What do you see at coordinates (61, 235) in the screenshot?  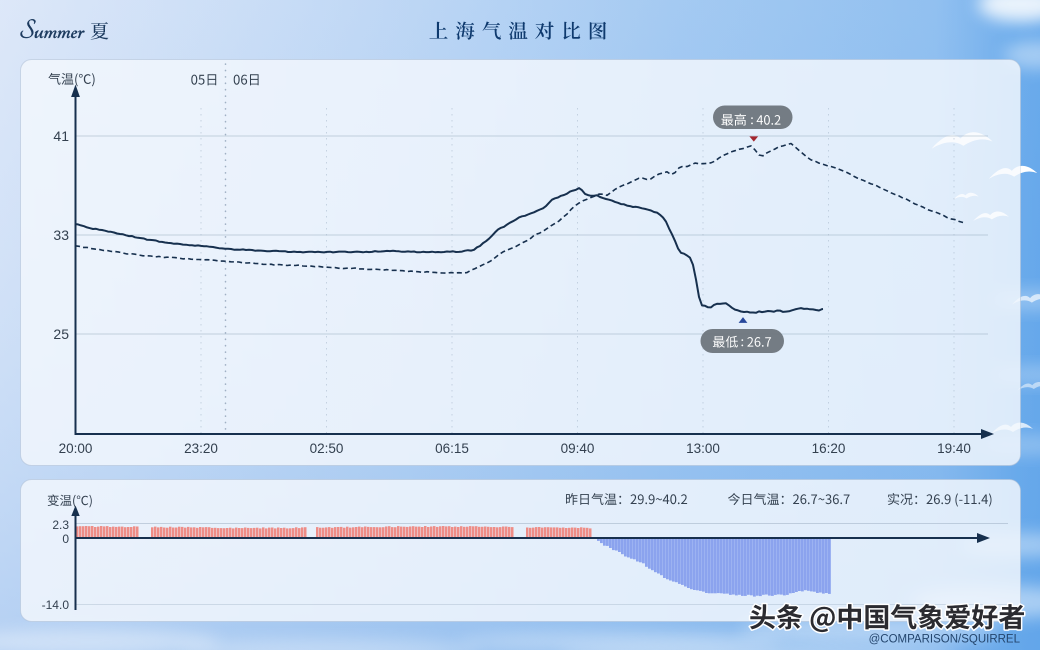 I see `svg-text: 33` at bounding box center [61, 235].